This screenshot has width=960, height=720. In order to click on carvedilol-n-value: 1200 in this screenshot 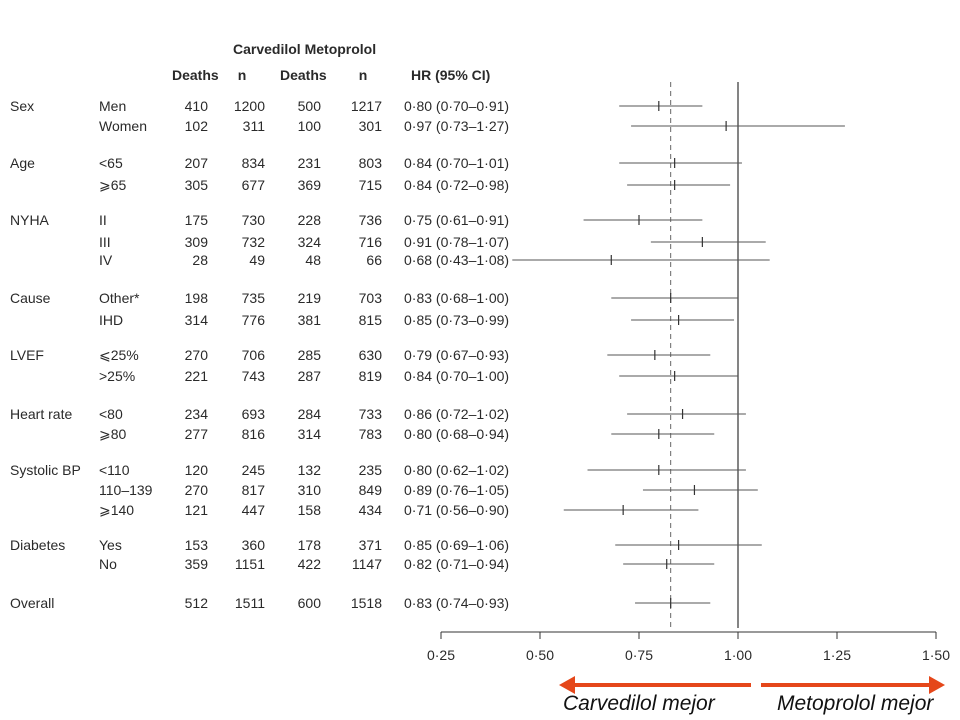, I will do `click(249, 106)`.